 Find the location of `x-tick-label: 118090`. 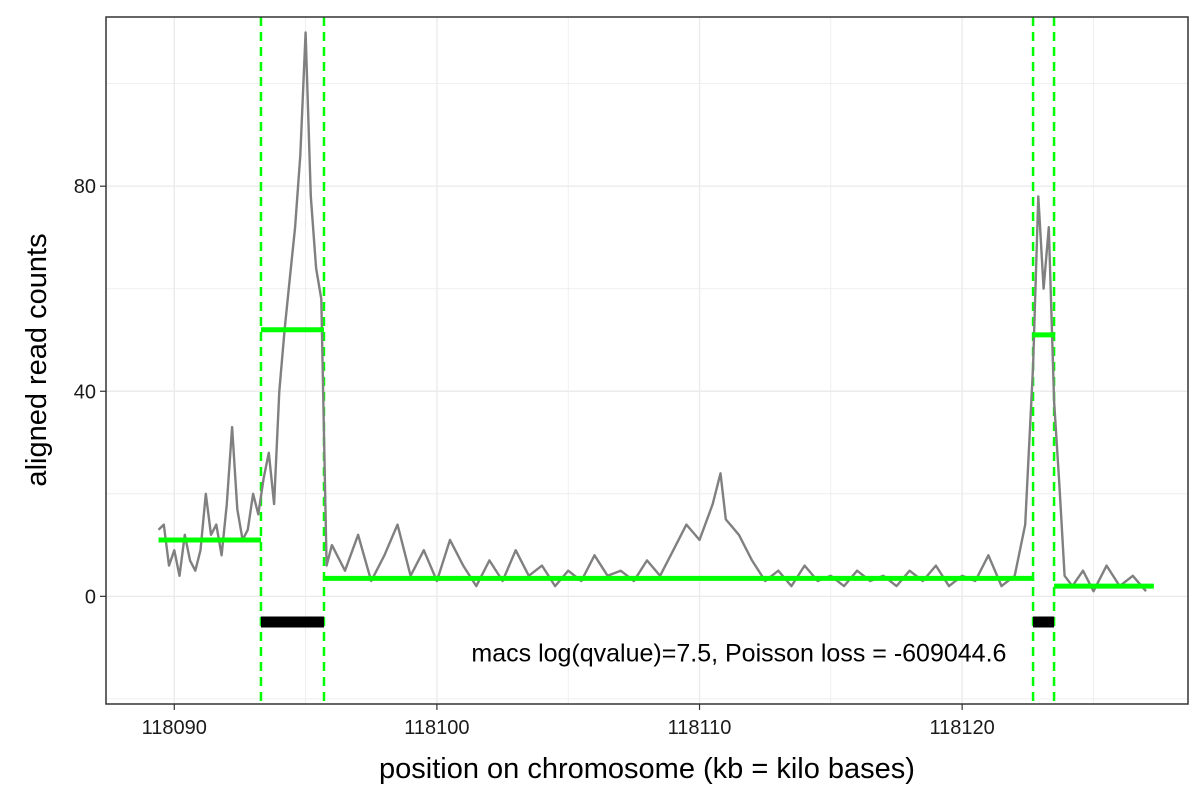

x-tick-label: 118090 is located at coordinates (174, 728).